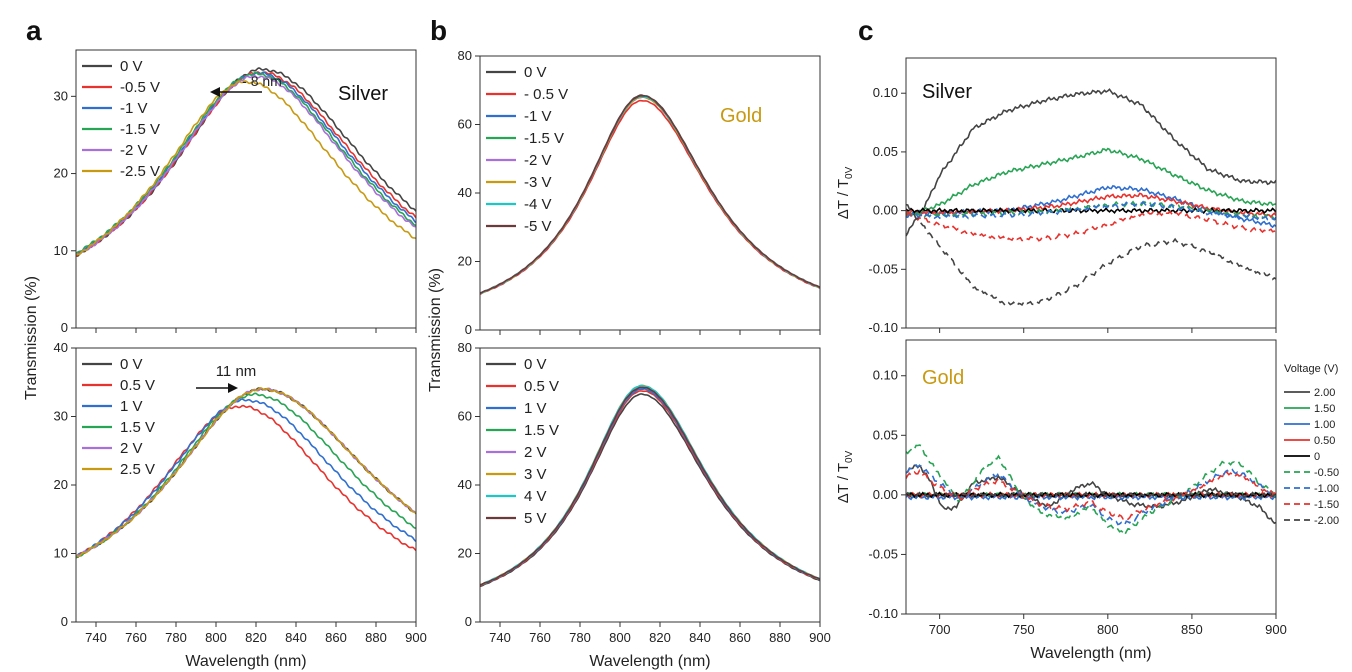 The width and height of the screenshot is (1352, 672). Describe the element at coordinates (541, 430) in the screenshot. I see `b-bot-legend-label: 1.5 V` at that location.